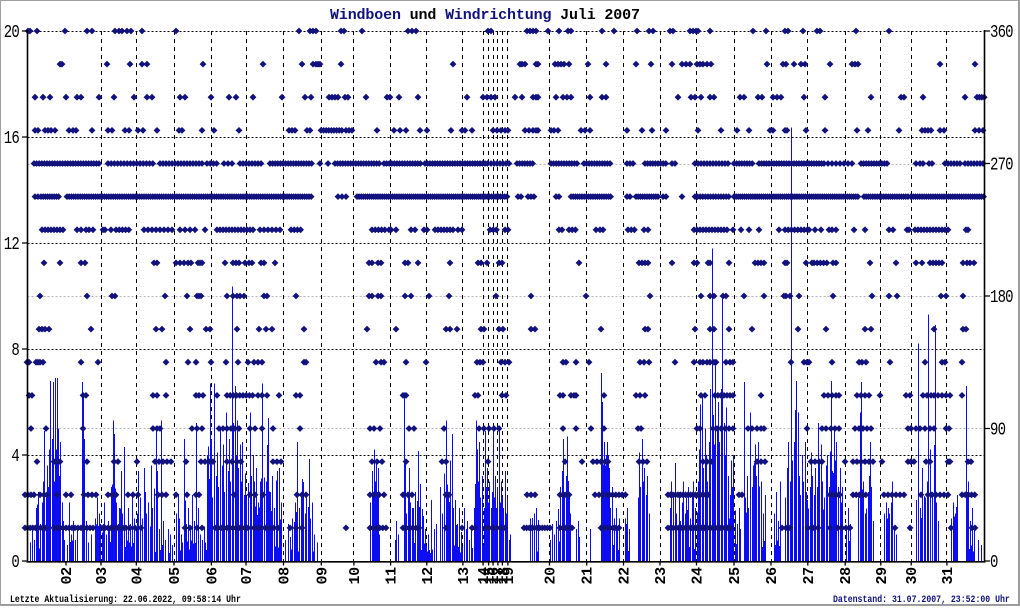 This screenshot has width=1020, height=611. I want to click on svg-text: 24, so click(698, 576).